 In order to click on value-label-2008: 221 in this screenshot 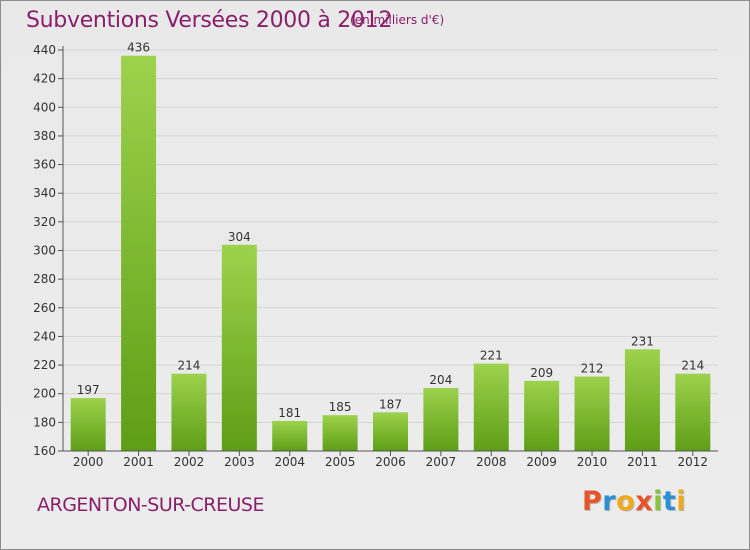, I will do `click(491, 356)`.